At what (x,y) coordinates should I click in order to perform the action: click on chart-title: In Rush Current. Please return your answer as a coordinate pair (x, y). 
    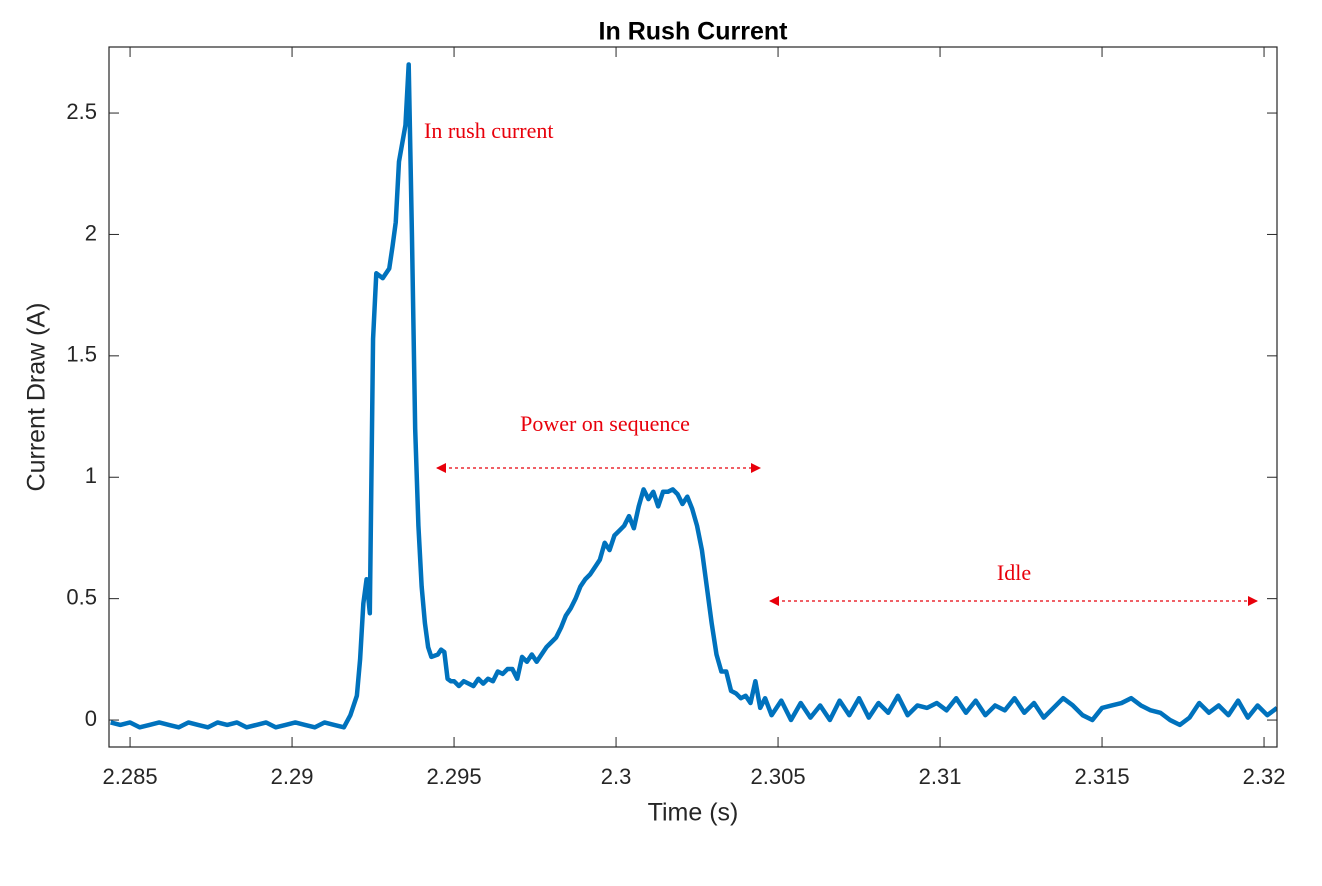
    Looking at the image, I should click on (694, 32).